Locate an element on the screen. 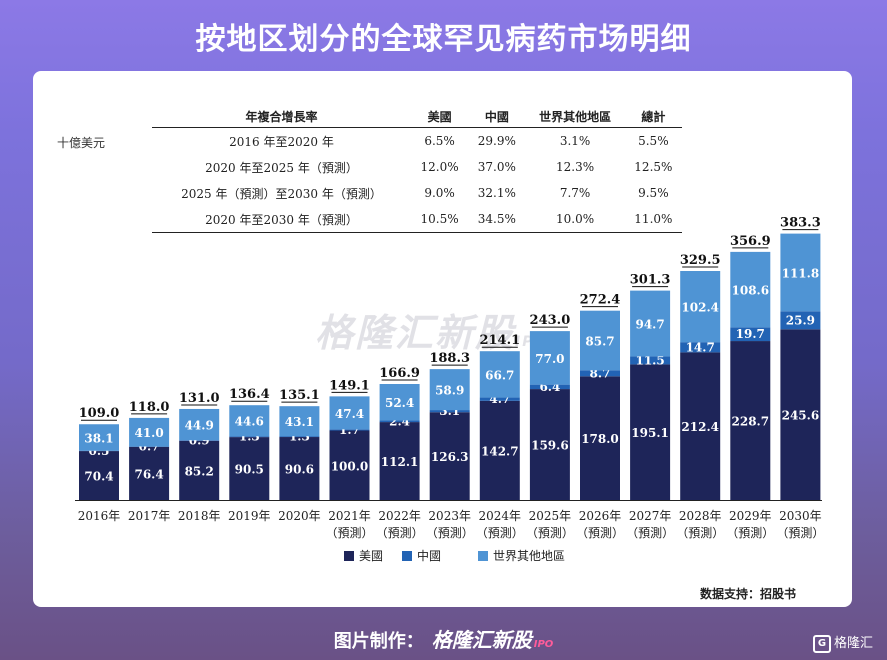 This screenshot has height=660, width=887. x-tick-label: 2023年 is located at coordinates (449, 516).